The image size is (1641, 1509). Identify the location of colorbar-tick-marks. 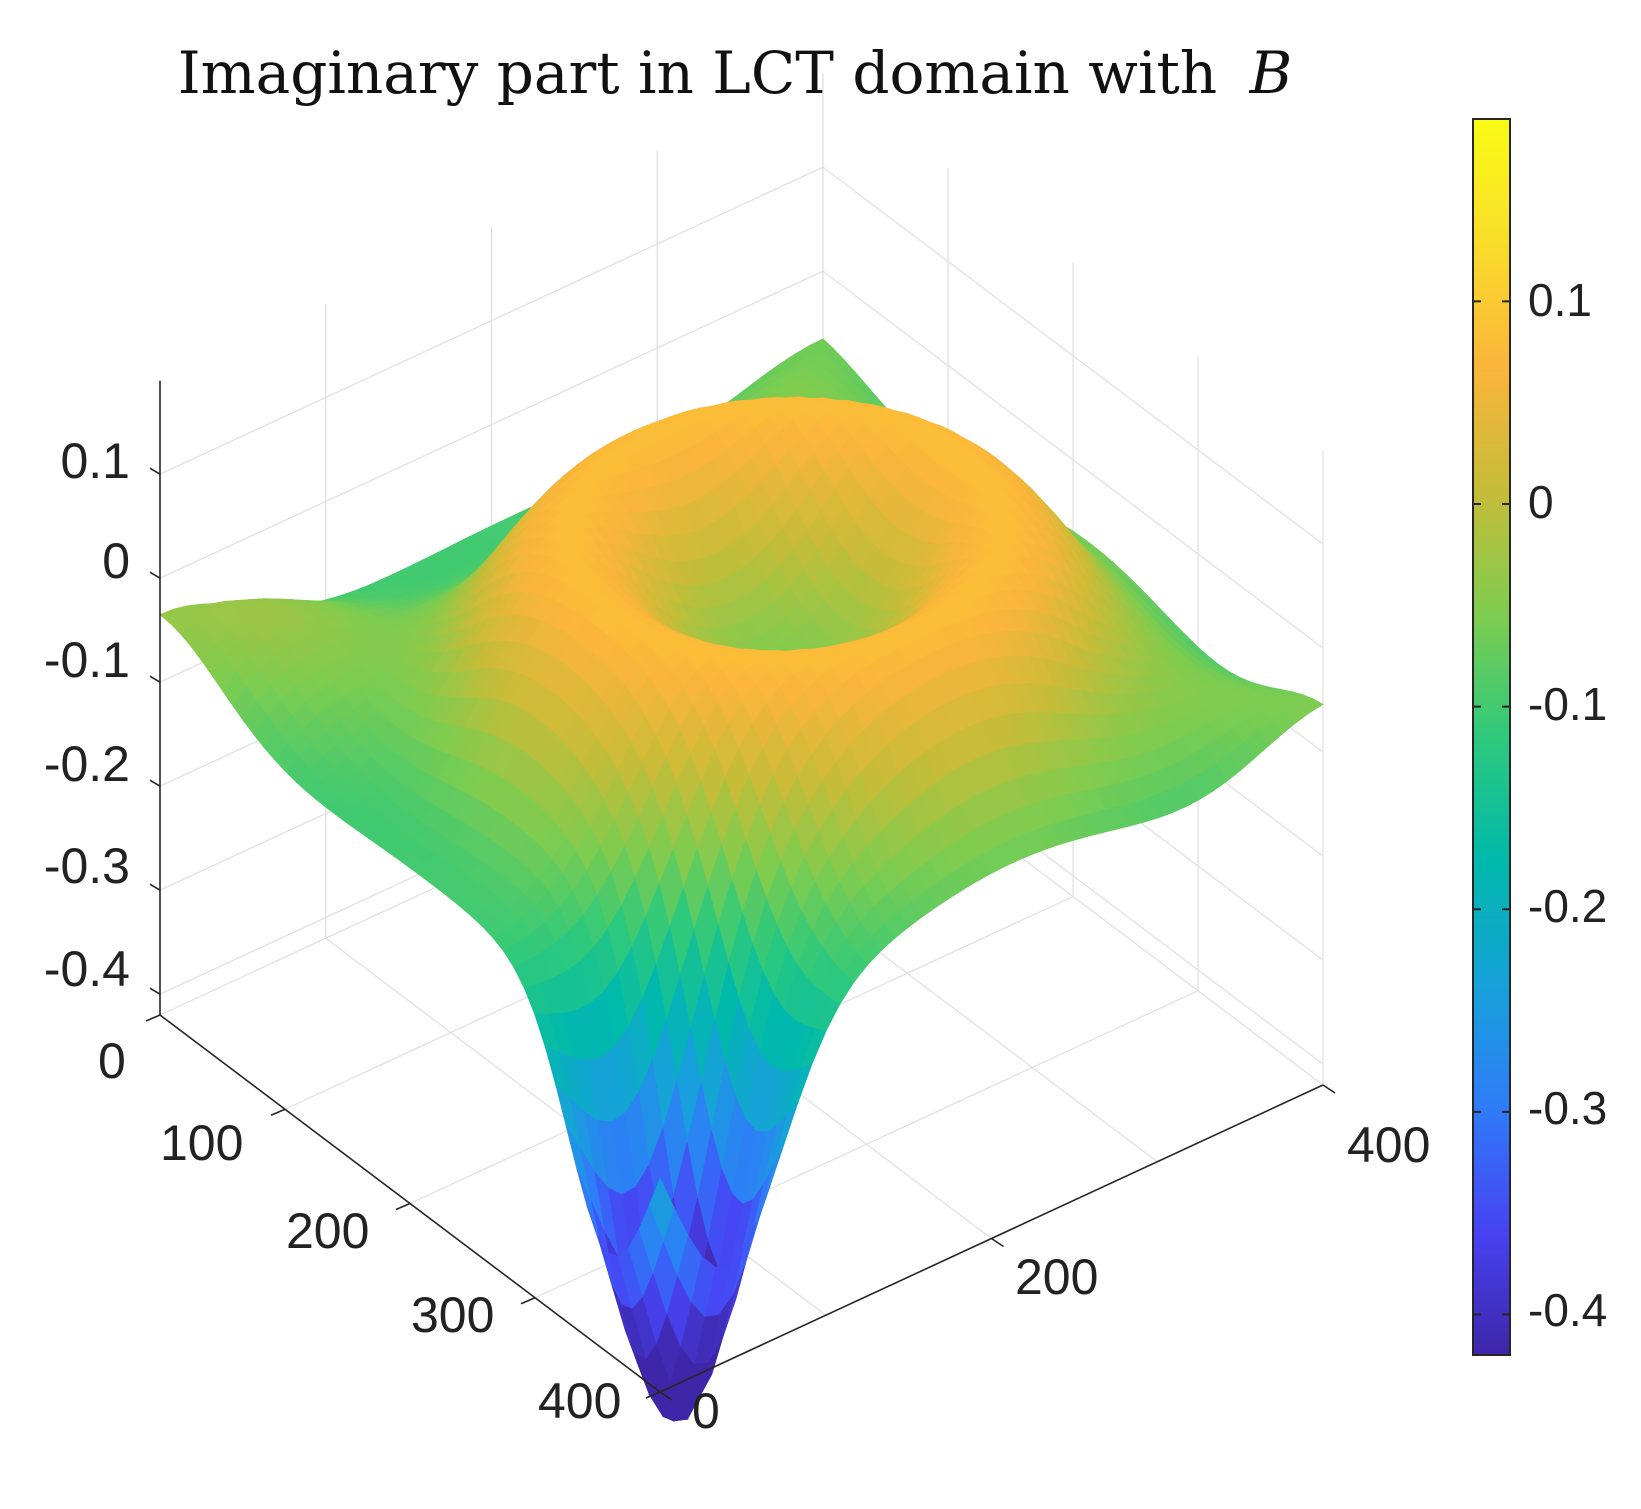
(1491, 808).